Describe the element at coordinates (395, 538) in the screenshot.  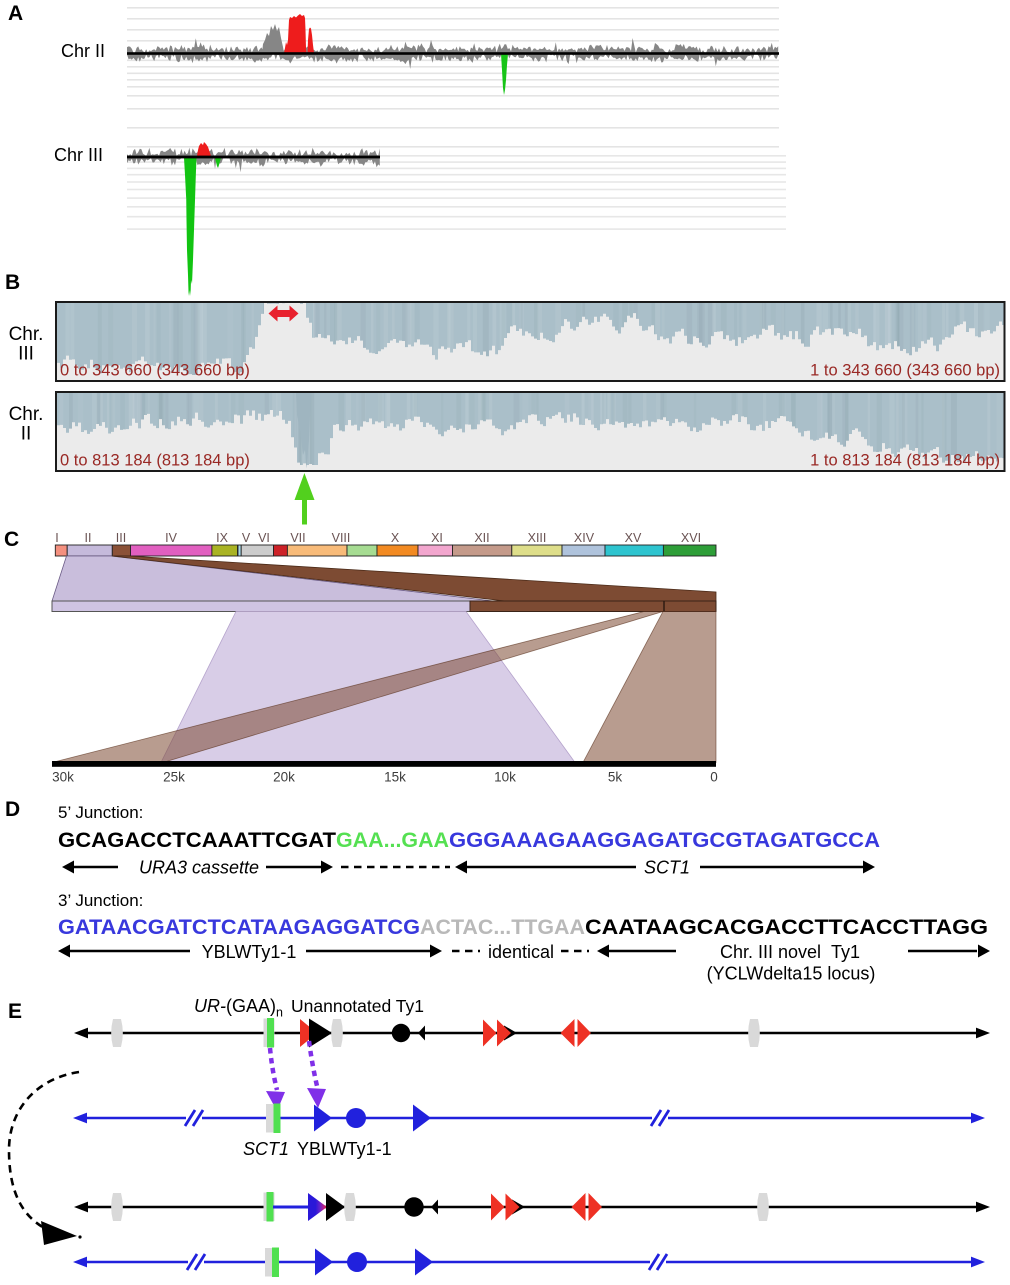
I see `svg-text: X` at that location.